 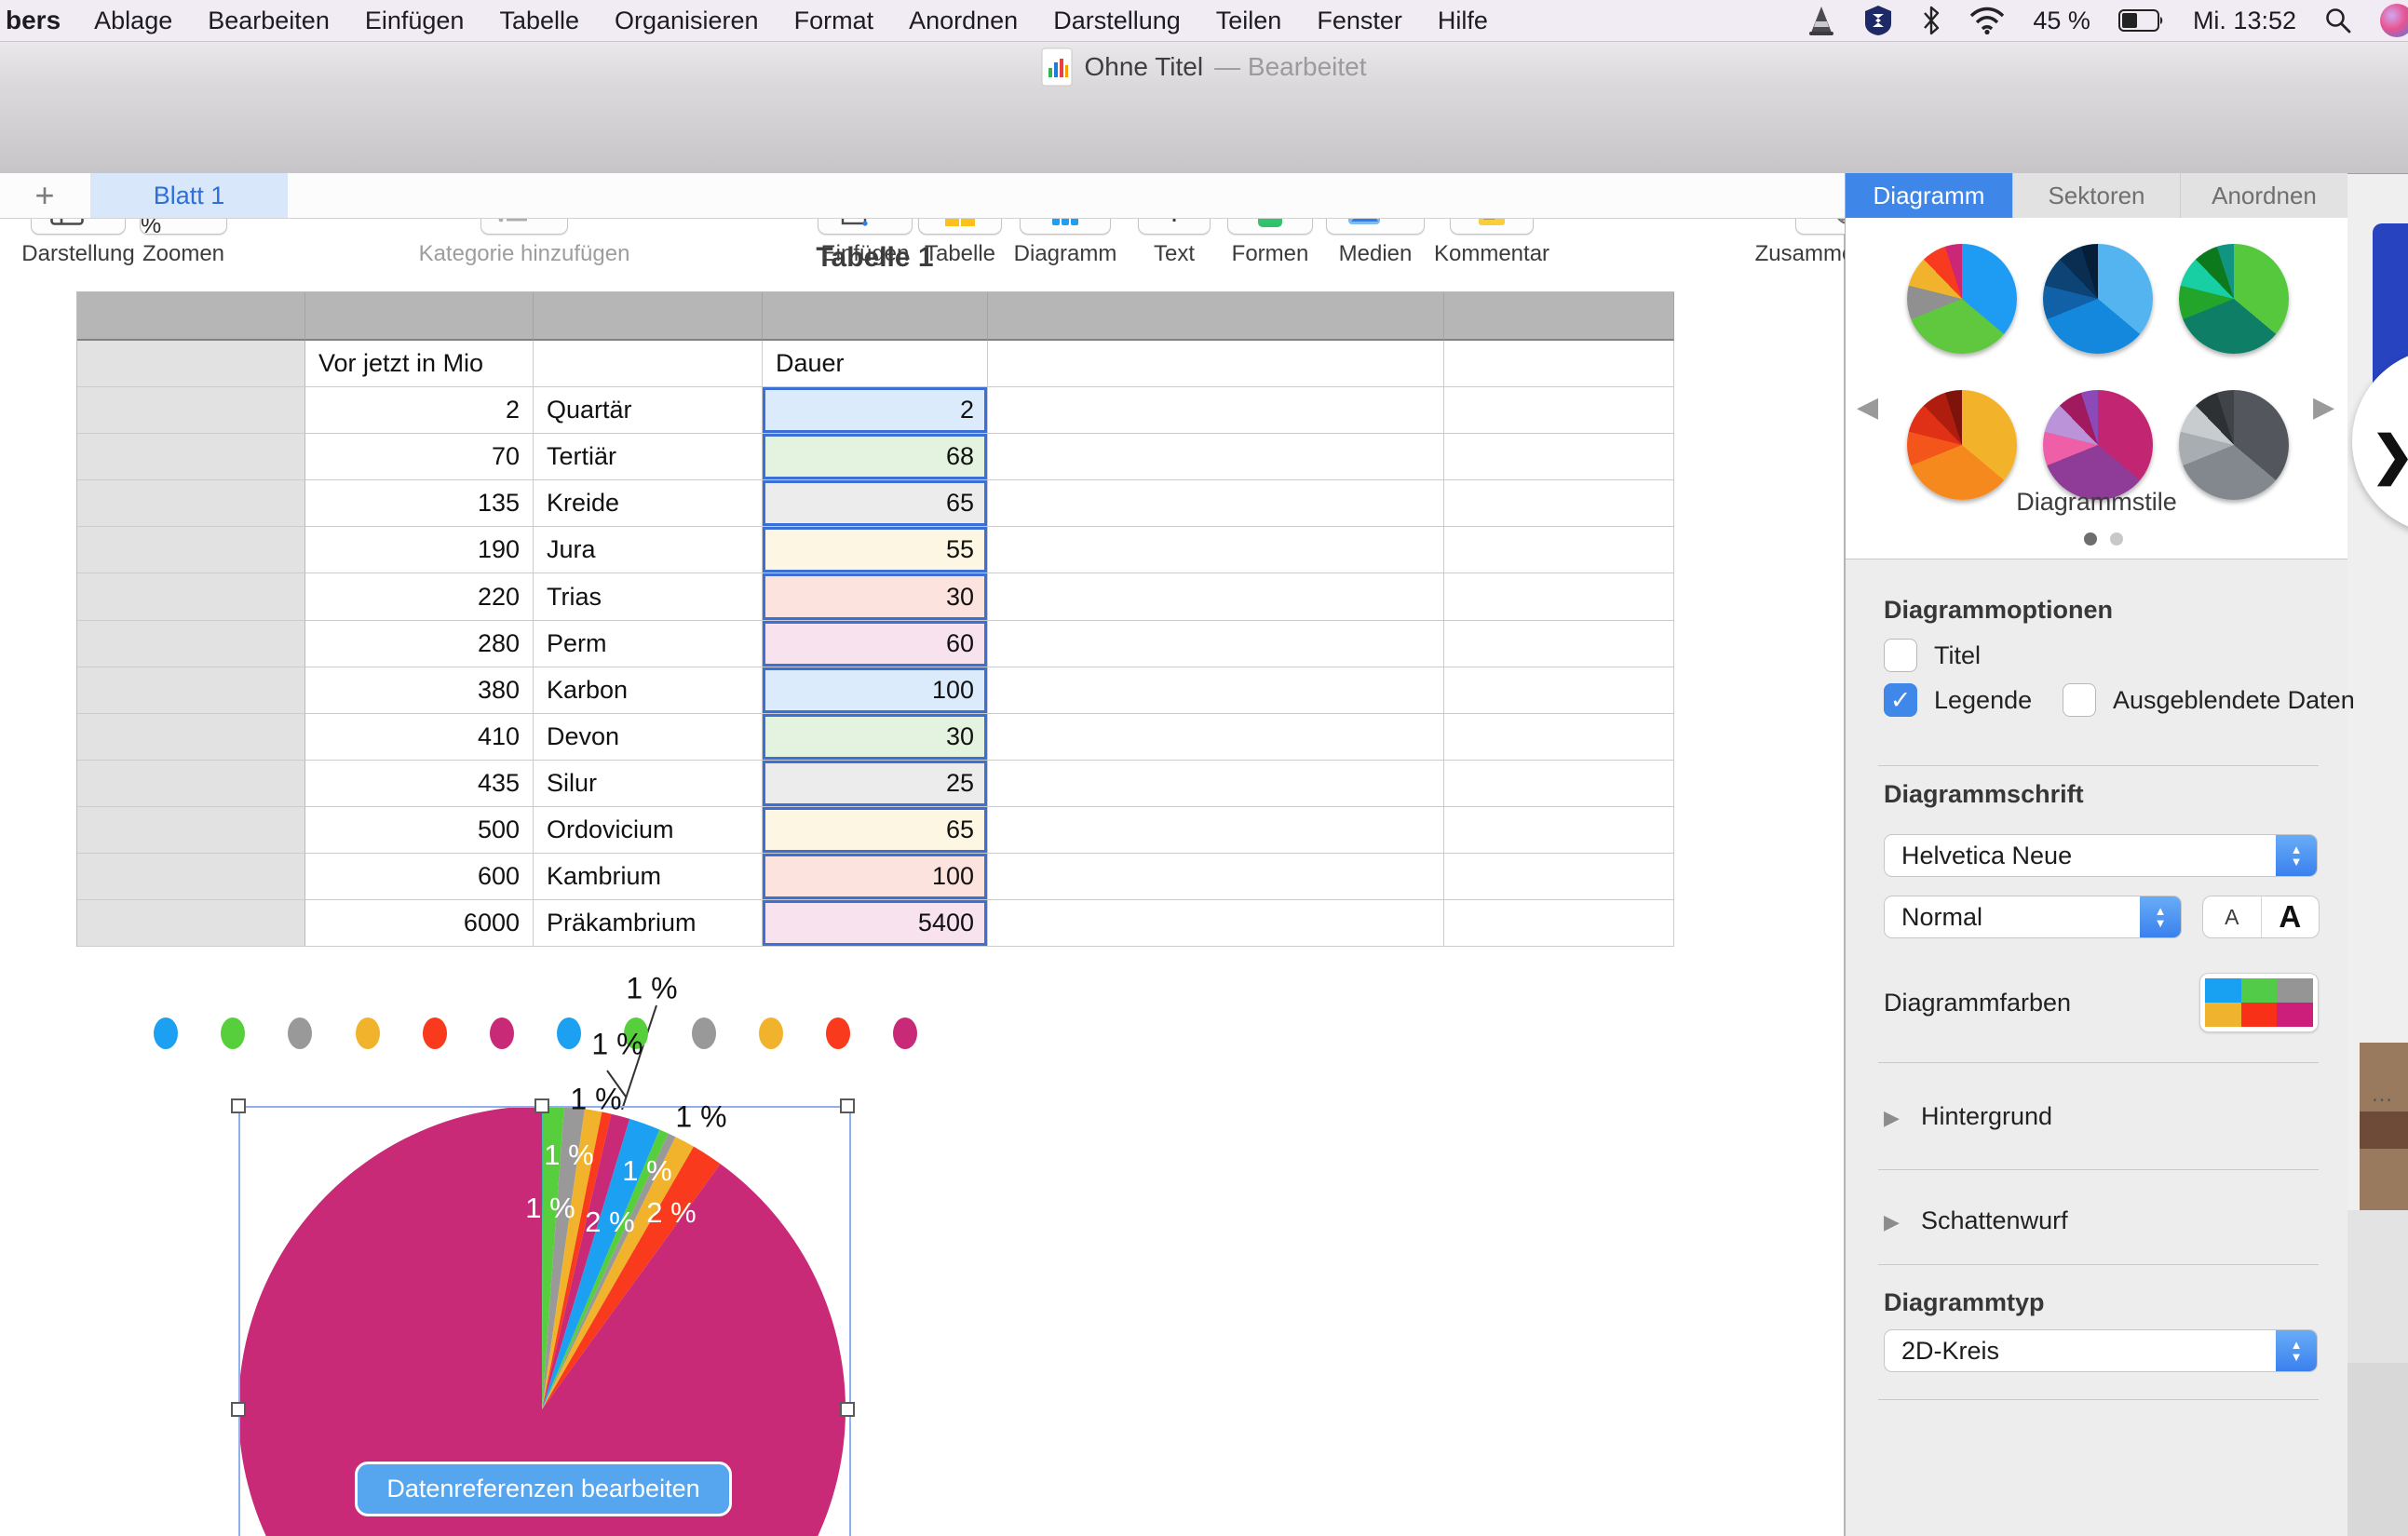 What do you see at coordinates (419, 550) in the screenshot?
I see `cell-mio: 190` at bounding box center [419, 550].